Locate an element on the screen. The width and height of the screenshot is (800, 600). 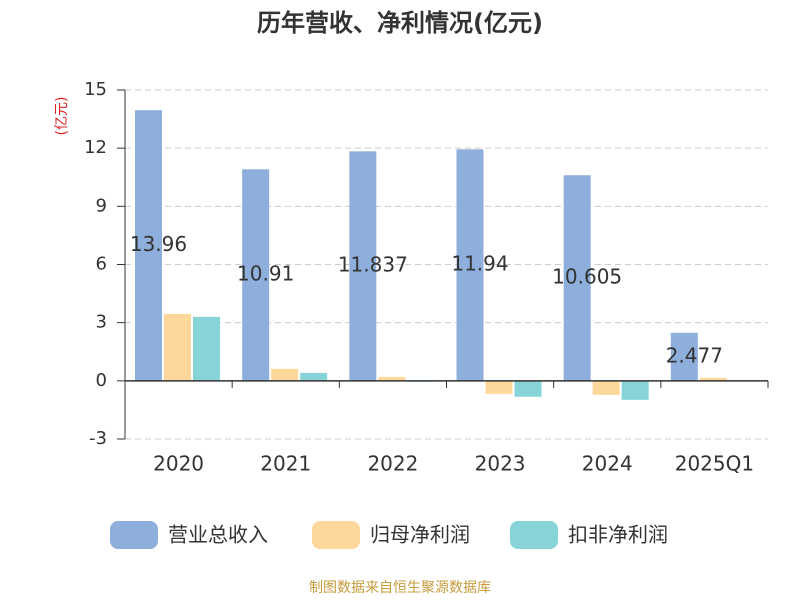
x-tick-label: 2025Q1 is located at coordinates (714, 464).